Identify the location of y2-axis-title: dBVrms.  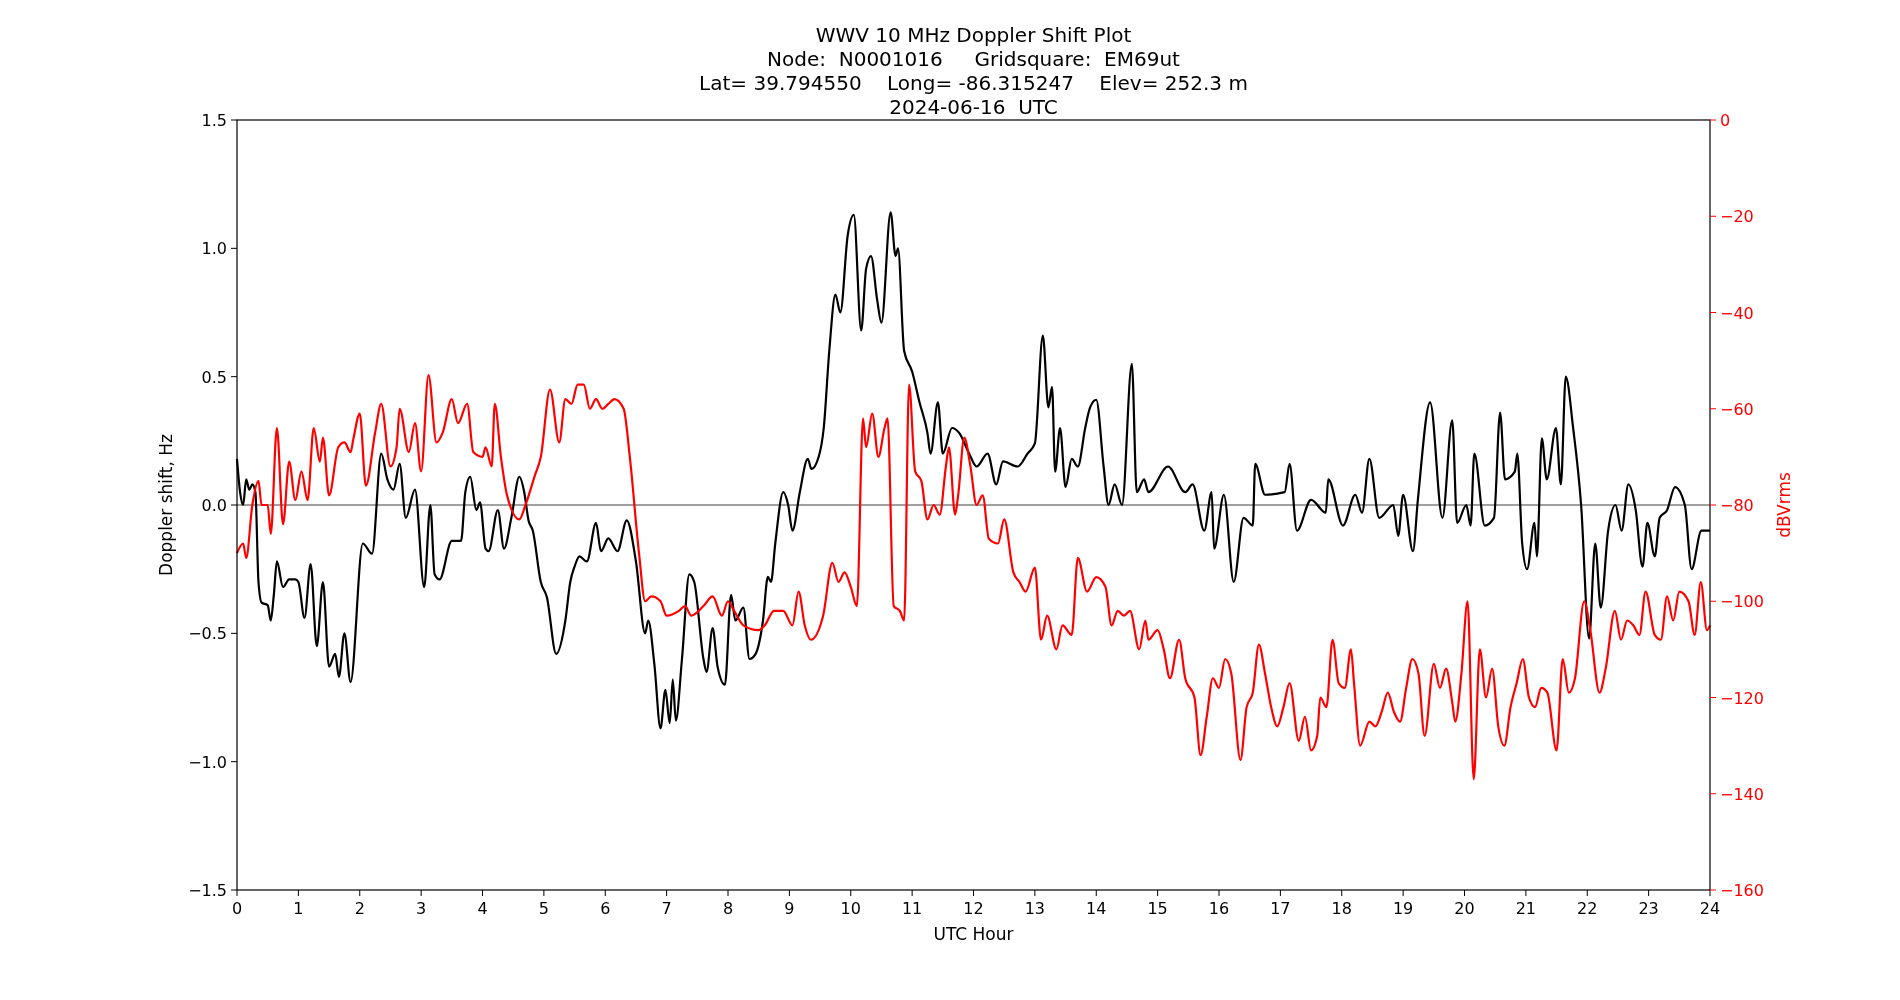
(1784, 505).